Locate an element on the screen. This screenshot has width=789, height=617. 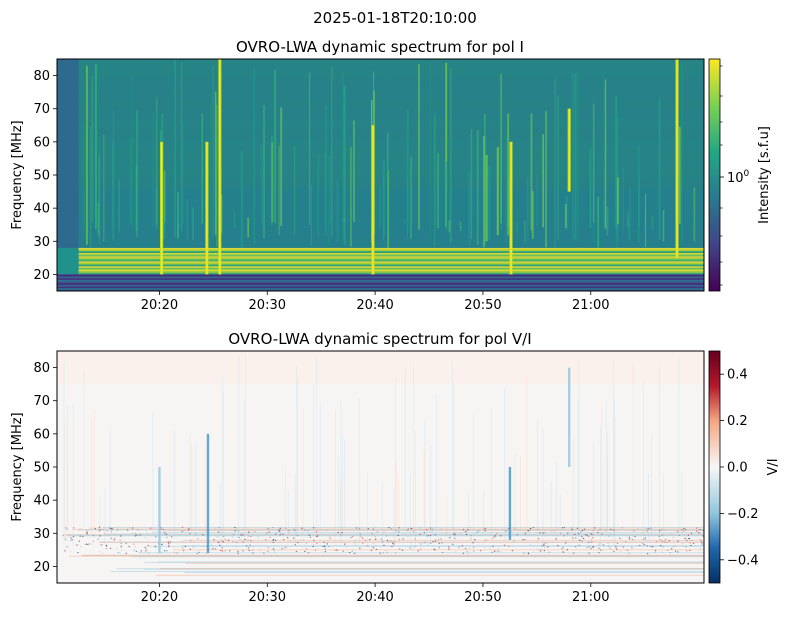
upper-tint is located at coordinates (380, 368).